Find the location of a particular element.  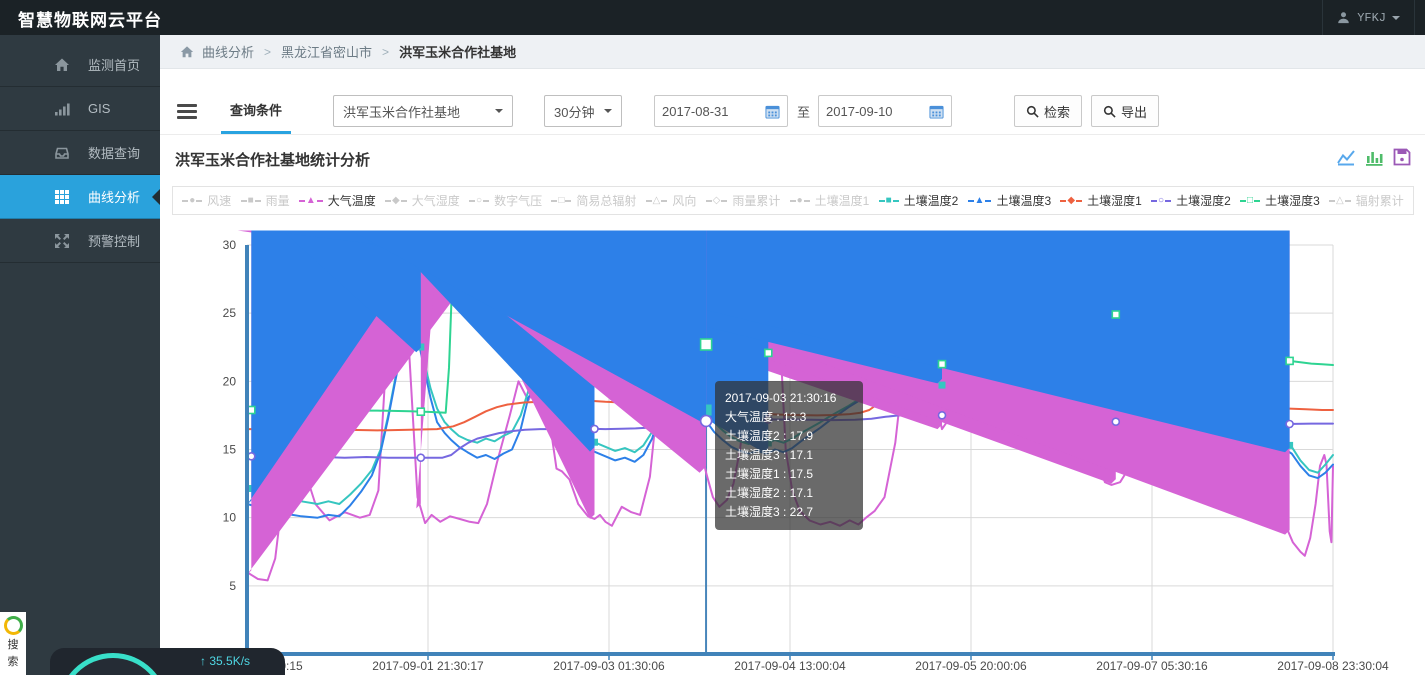

x-axis-label: 2017-09-03 01:30:06 is located at coordinates (609, 666).